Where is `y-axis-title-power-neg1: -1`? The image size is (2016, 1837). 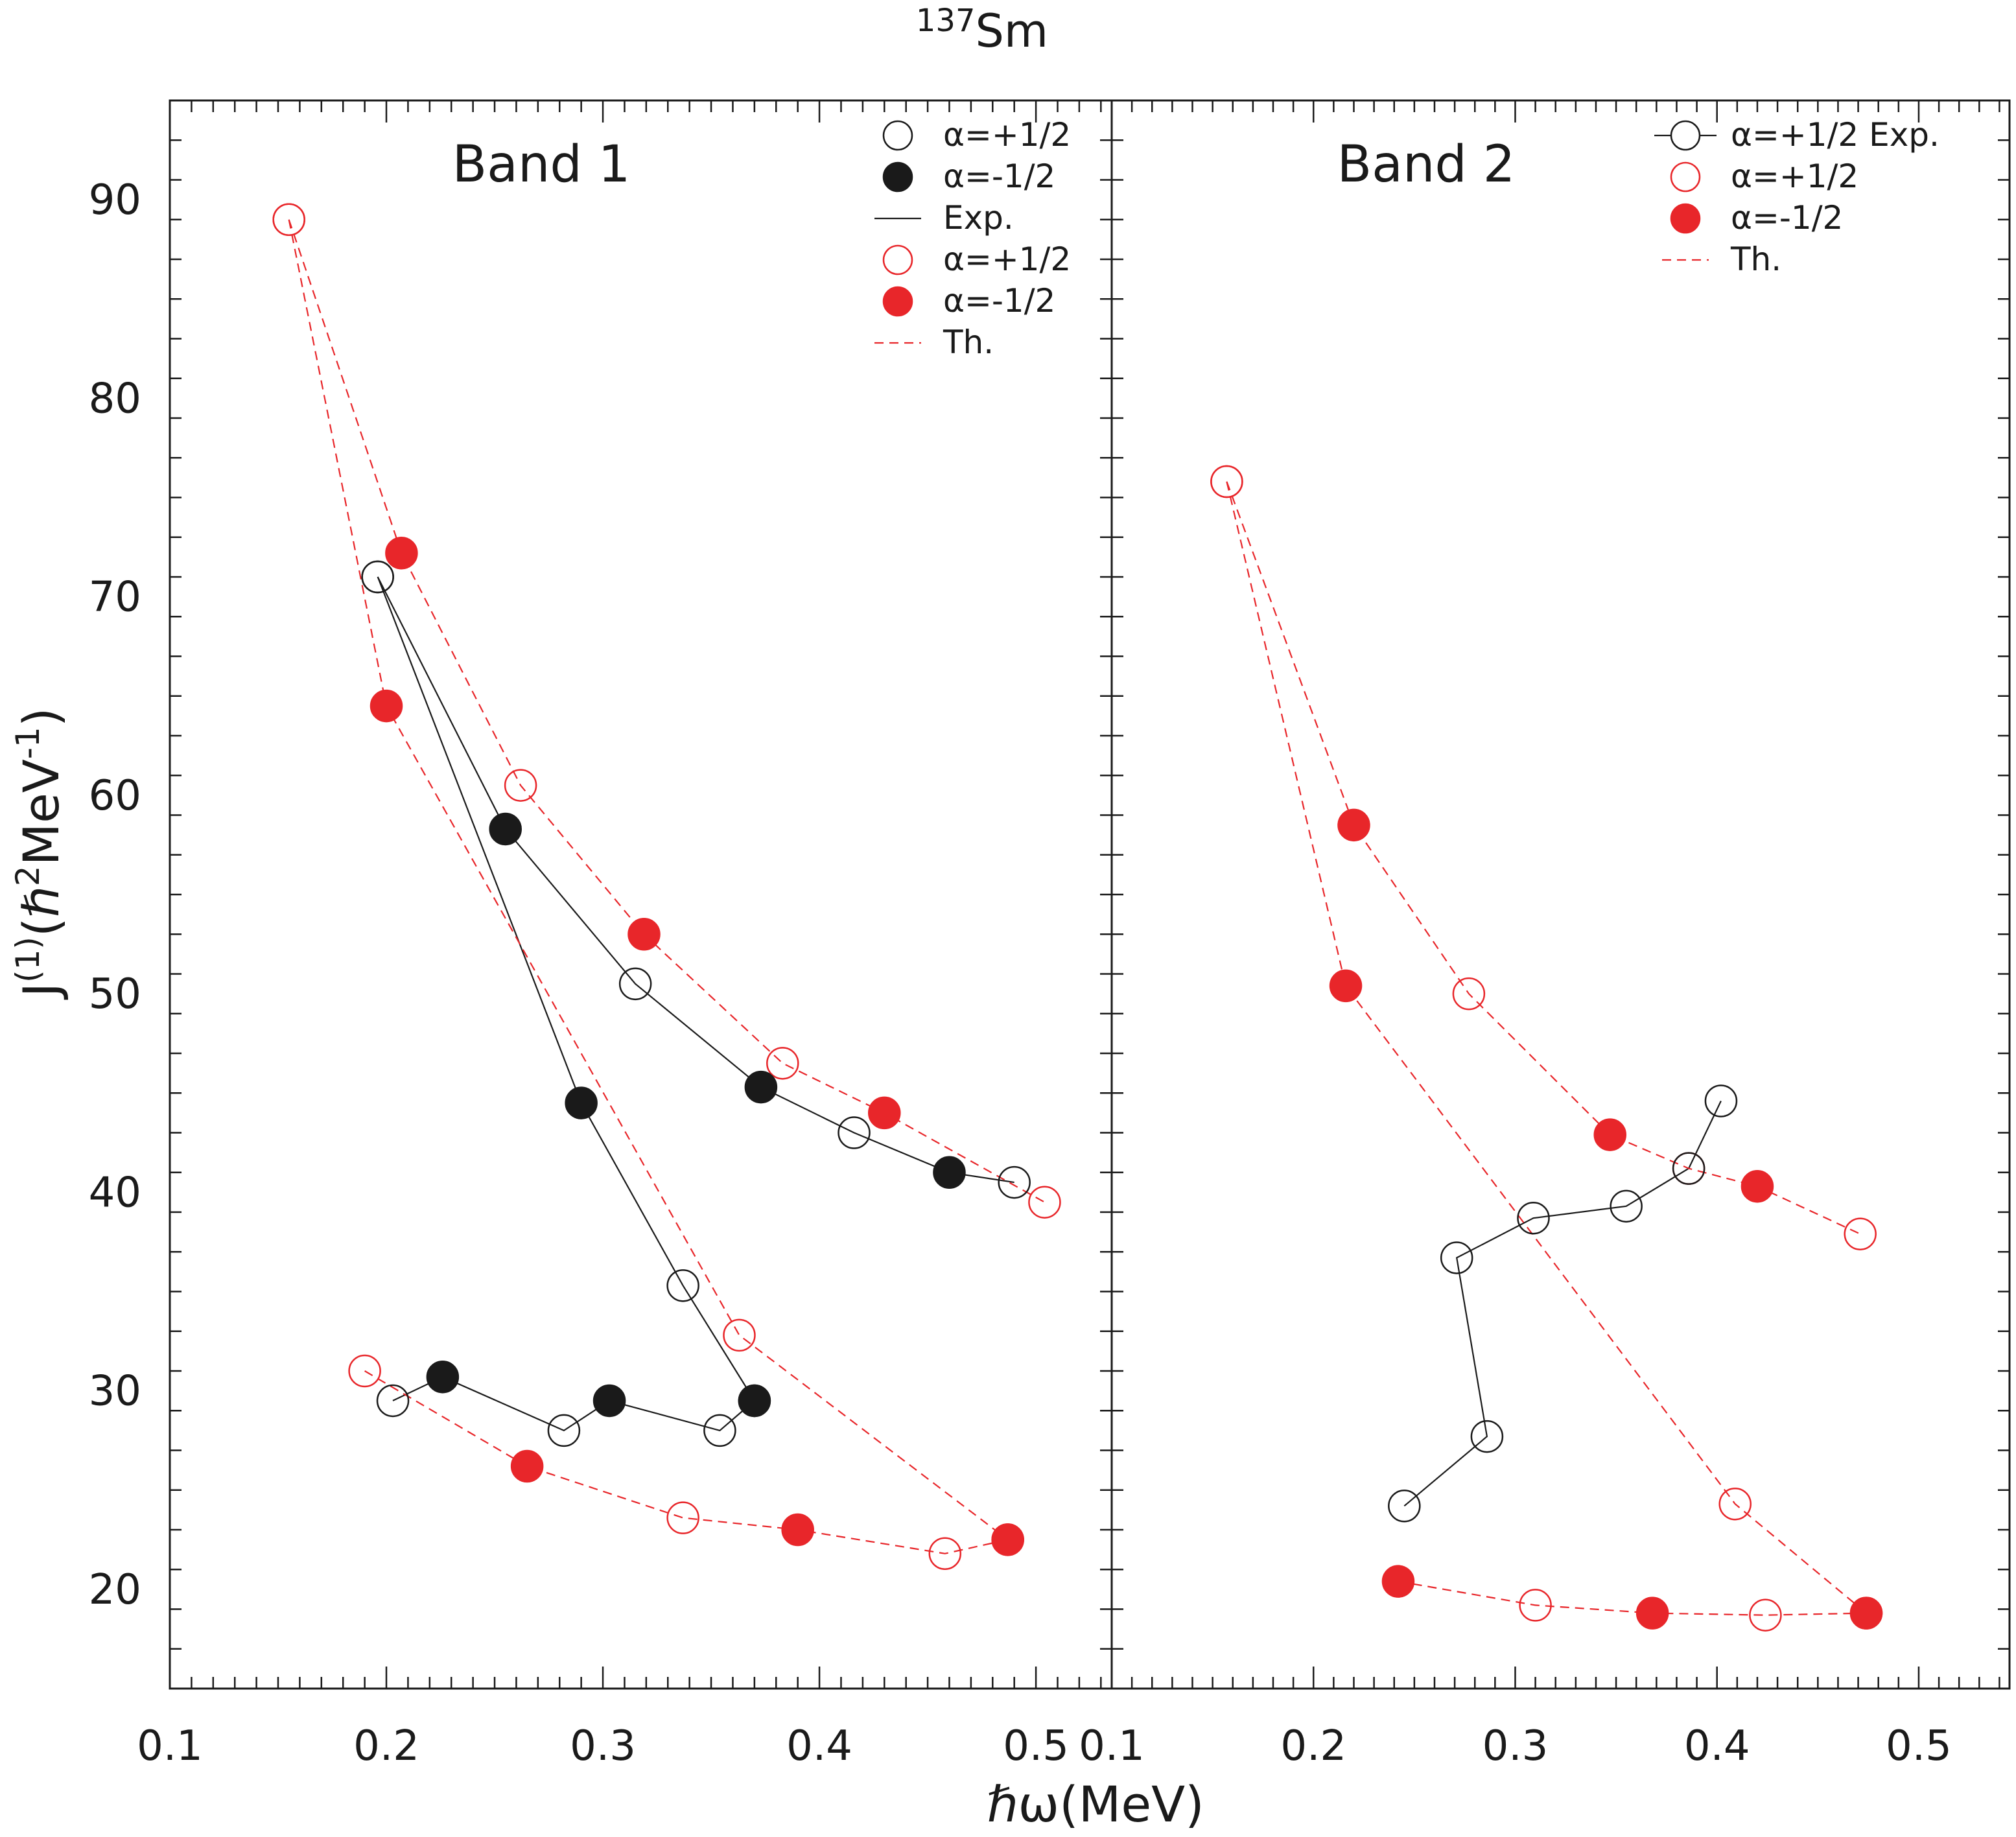 y-axis-title-power-neg1: -1 is located at coordinates (28, 743).